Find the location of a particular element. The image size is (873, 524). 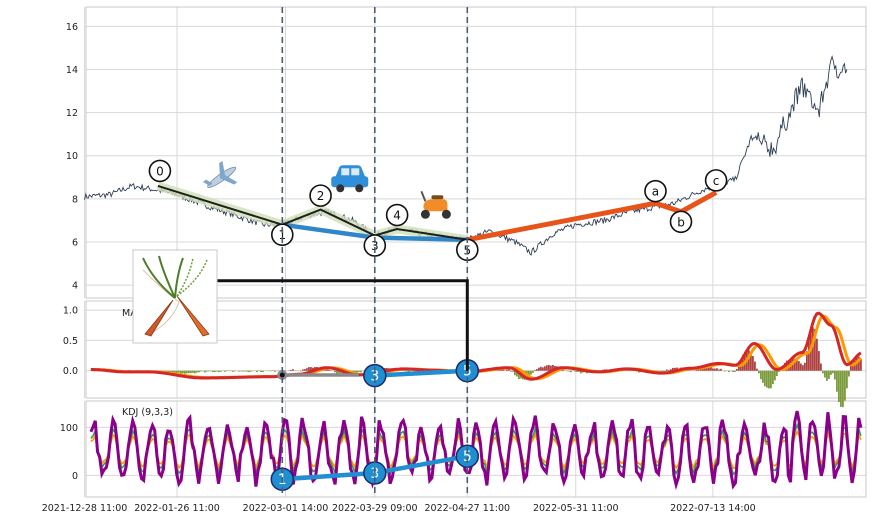

scooter-body is located at coordinates (435, 205).